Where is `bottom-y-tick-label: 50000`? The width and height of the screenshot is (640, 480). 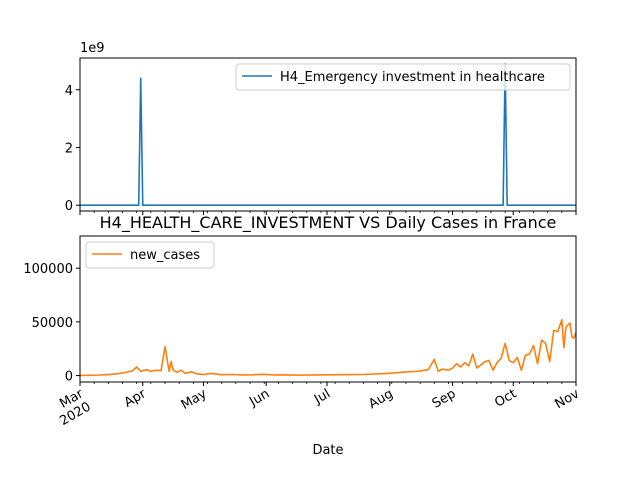 bottom-y-tick-label: 50000 is located at coordinates (52, 323).